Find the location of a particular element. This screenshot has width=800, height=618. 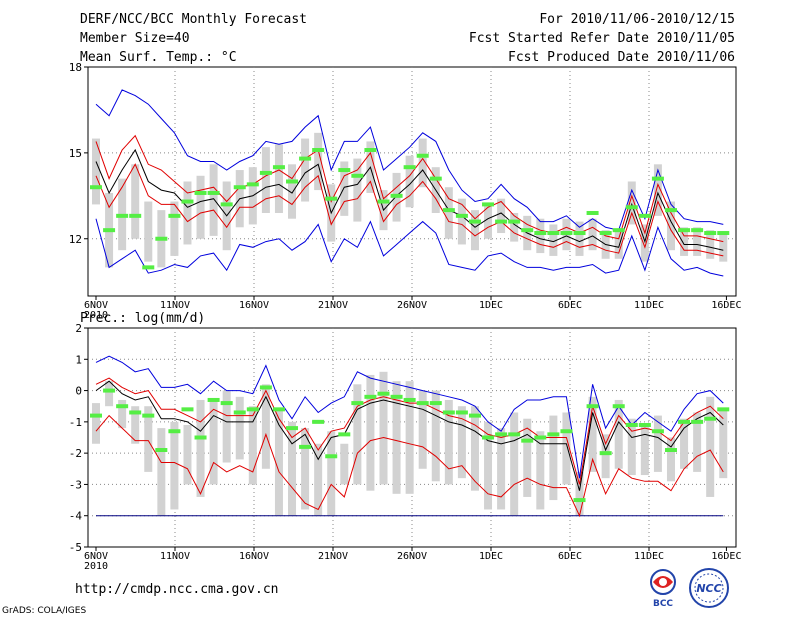

y-tick-label: -1 is located at coordinates (75, 422).